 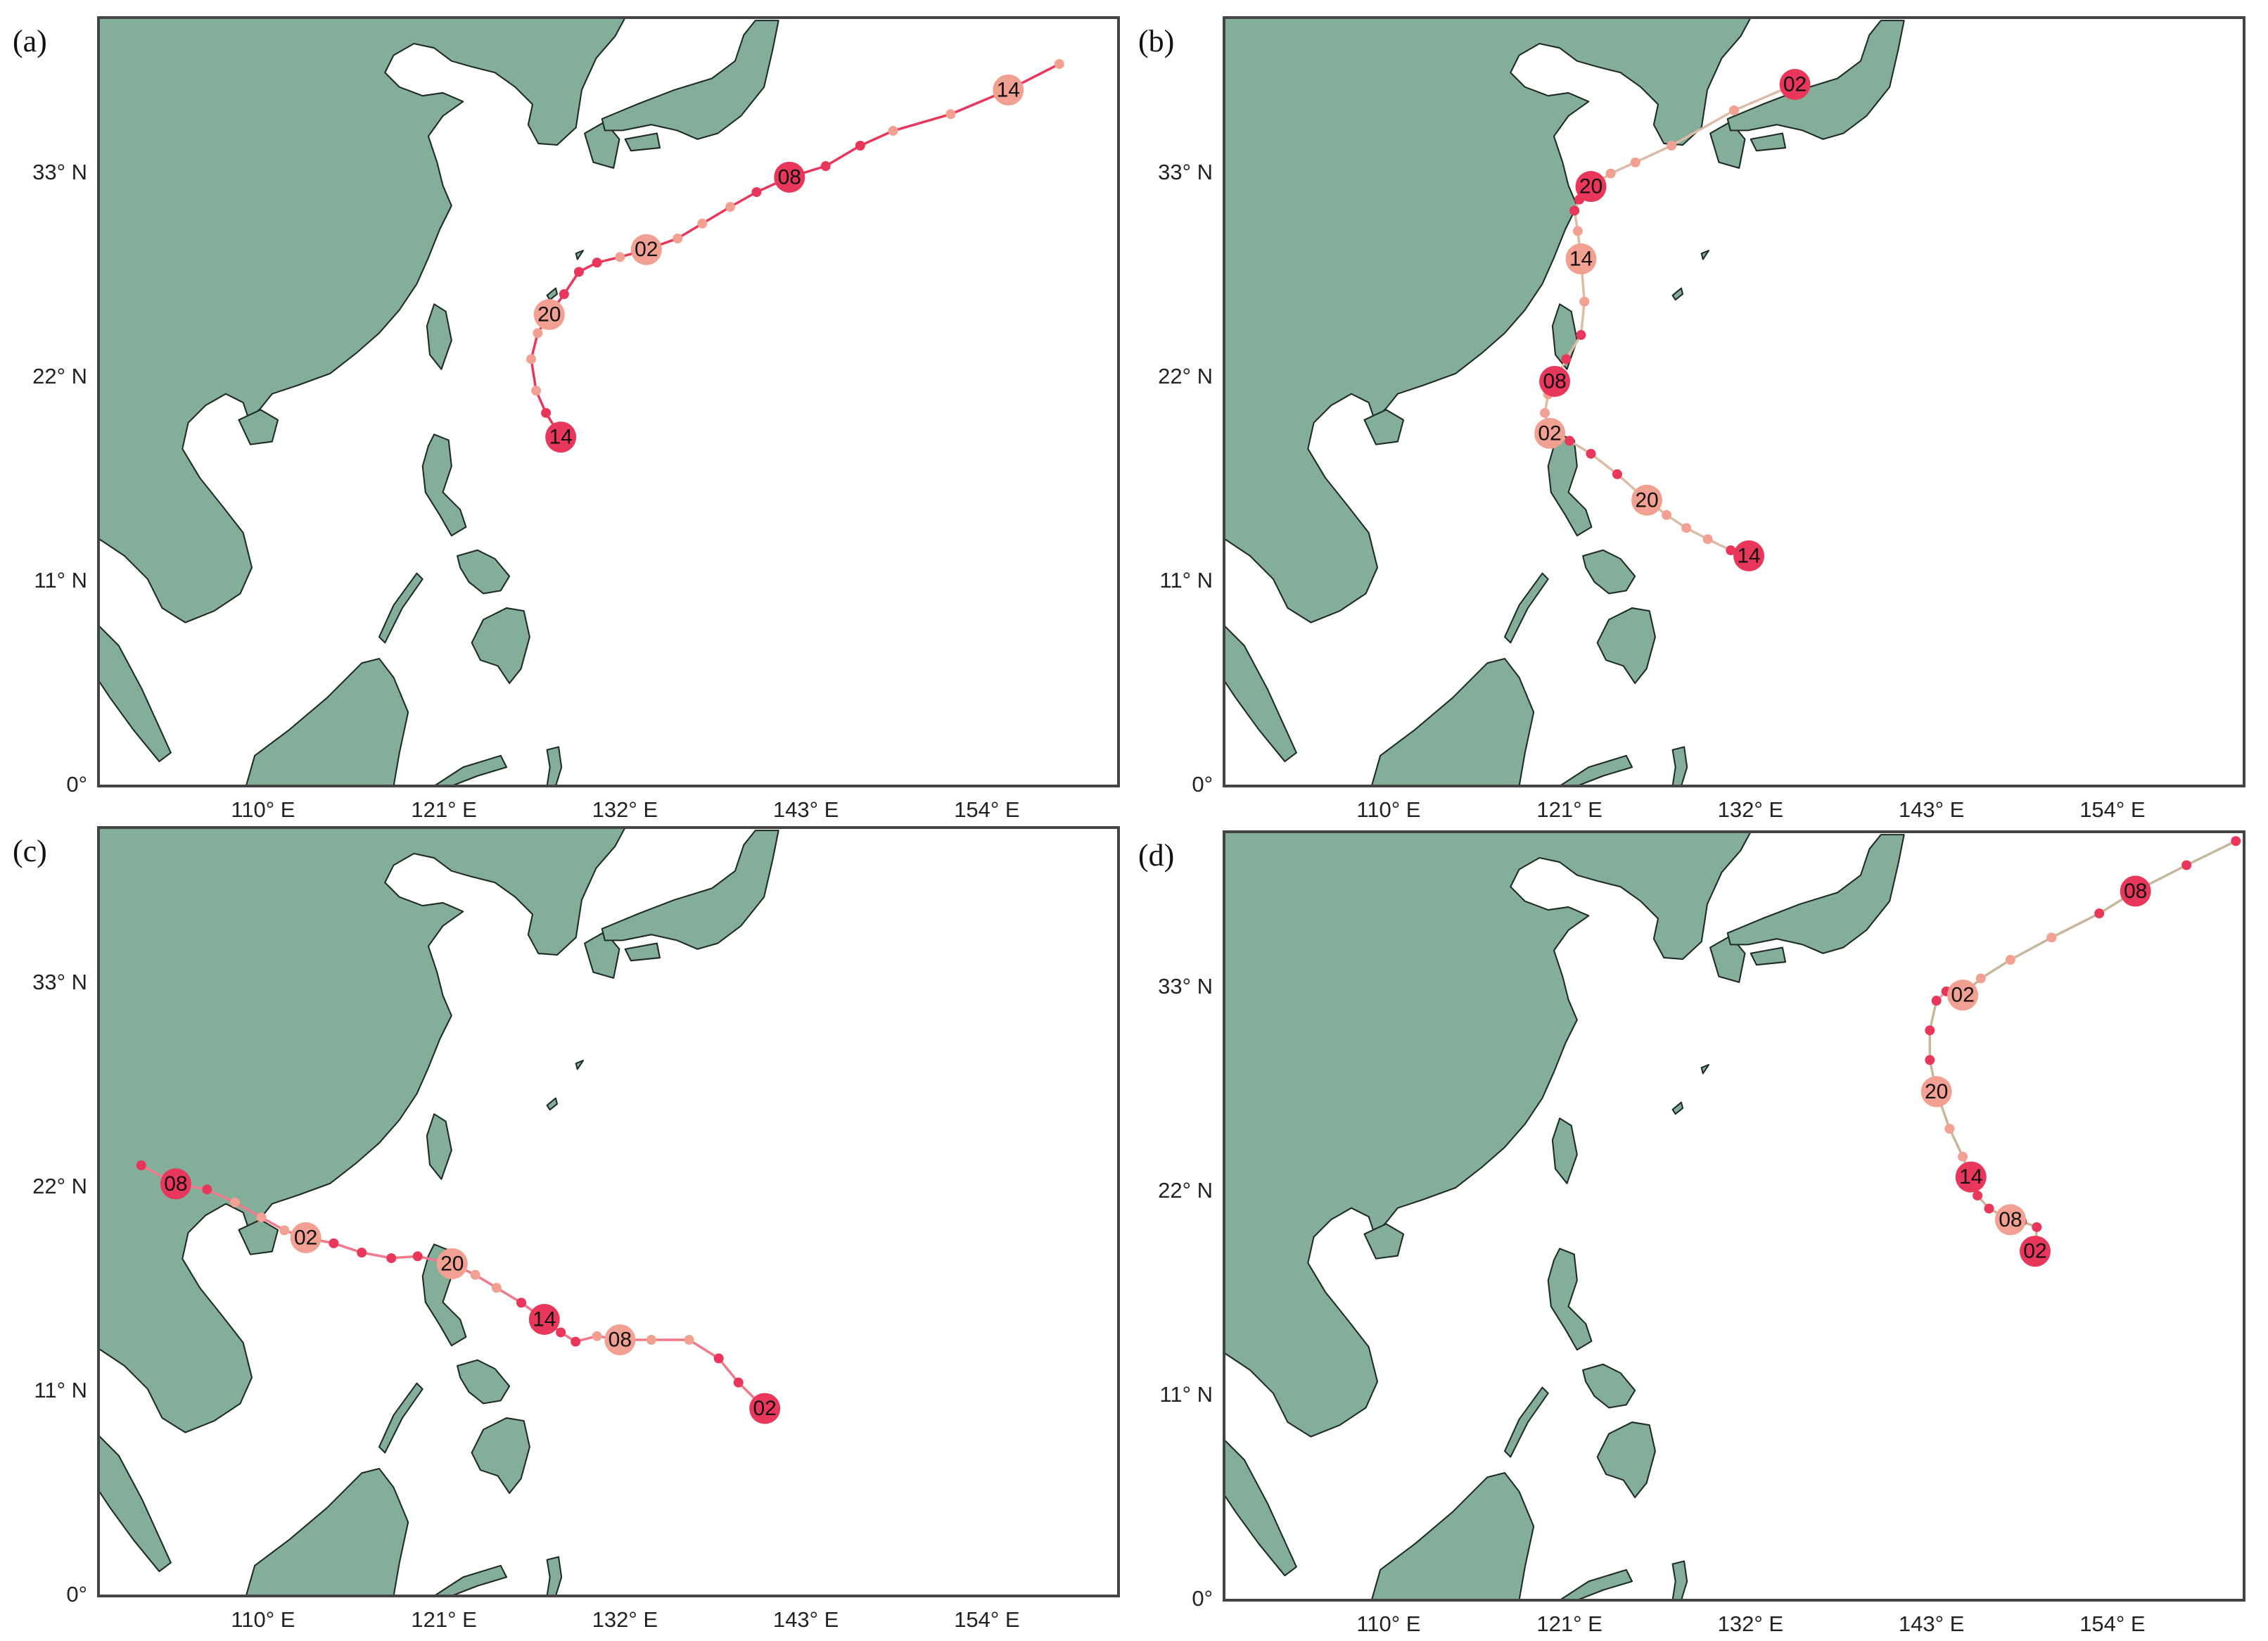 I want to click on panel-label: (b), so click(x=1156, y=41).